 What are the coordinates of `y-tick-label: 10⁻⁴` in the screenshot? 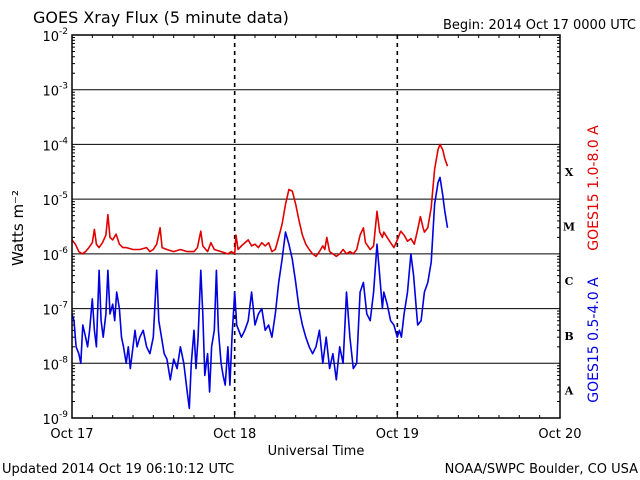 It's located at (55, 145).